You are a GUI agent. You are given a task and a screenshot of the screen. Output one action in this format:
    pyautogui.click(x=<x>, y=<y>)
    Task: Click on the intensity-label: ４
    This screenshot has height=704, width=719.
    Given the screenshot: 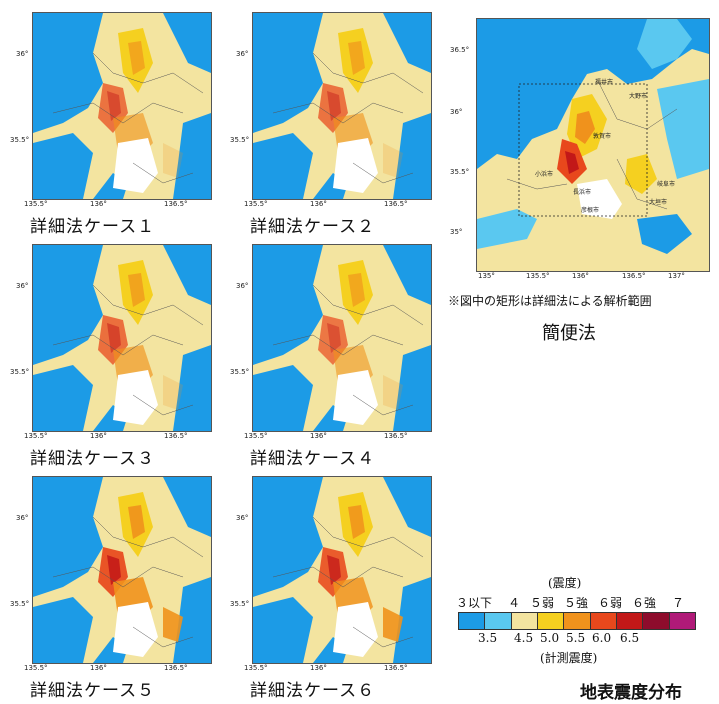 What is the action you would take?
    pyautogui.click(x=514, y=603)
    